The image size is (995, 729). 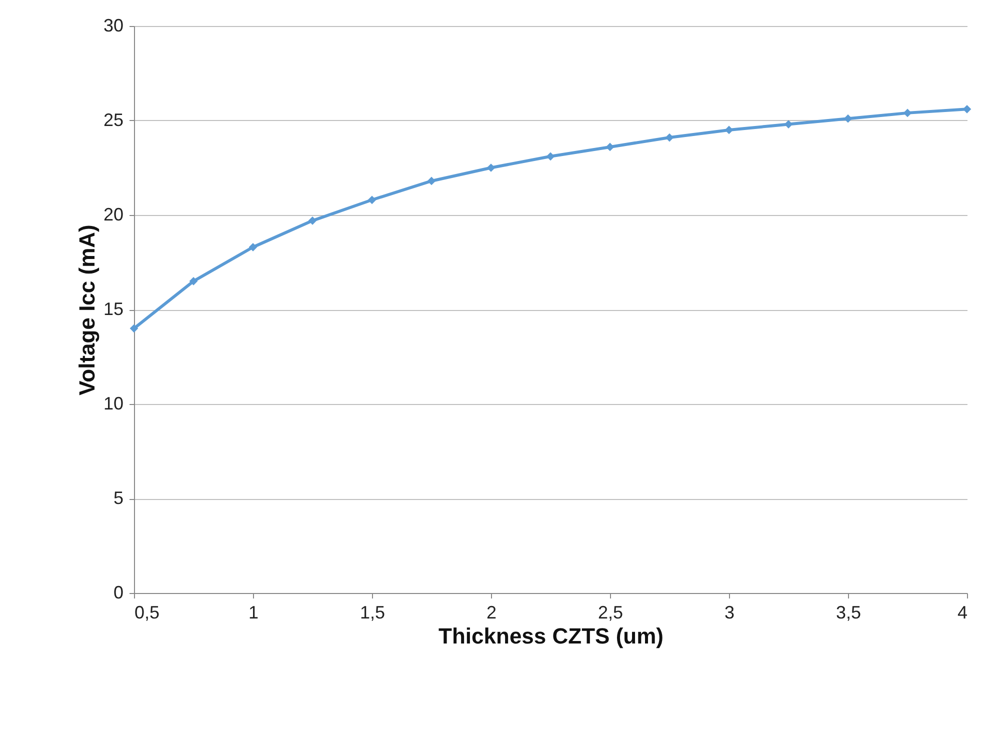 What do you see at coordinates (113, 404) in the screenshot?
I see `y-tick-label: 10` at bounding box center [113, 404].